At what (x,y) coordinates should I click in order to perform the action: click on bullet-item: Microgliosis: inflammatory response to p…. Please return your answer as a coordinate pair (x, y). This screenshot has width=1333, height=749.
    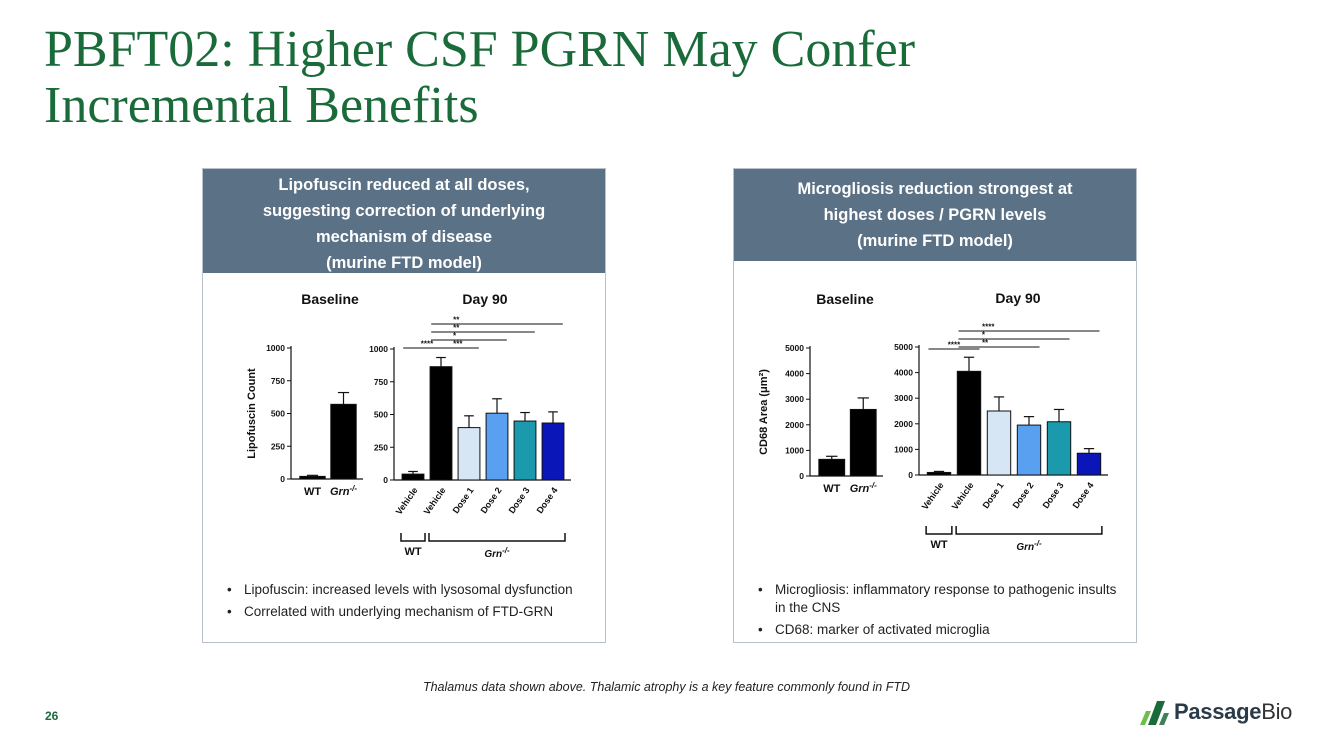
    Looking at the image, I should click on (943, 599).